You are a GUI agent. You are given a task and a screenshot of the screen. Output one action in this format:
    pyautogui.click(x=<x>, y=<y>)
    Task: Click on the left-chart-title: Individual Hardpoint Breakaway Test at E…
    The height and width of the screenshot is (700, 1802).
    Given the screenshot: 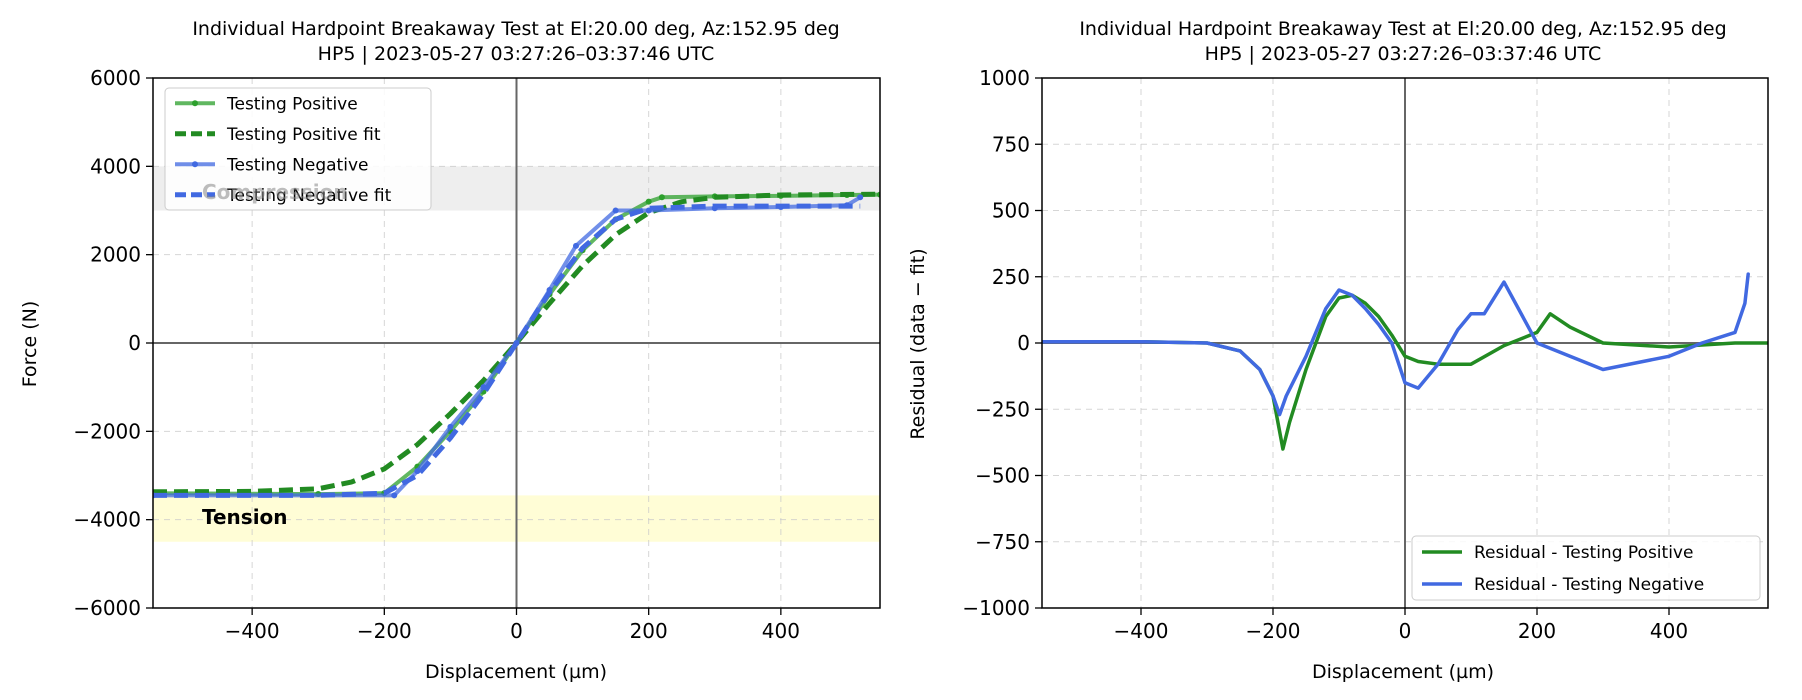 What is the action you would take?
    pyautogui.click(x=515, y=29)
    